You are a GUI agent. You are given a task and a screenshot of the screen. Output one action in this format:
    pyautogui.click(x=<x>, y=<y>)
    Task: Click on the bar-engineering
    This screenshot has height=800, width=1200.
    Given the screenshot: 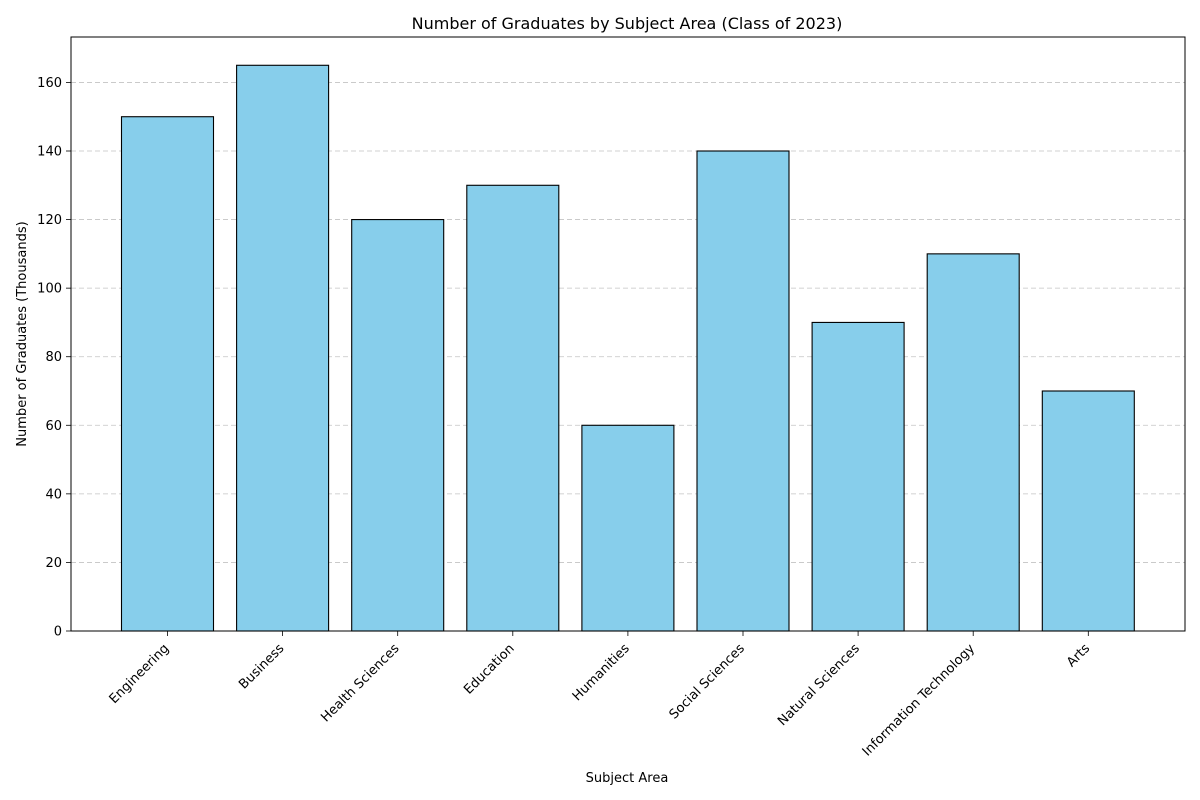 What is the action you would take?
    pyautogui.click(x=167, y=374)
    